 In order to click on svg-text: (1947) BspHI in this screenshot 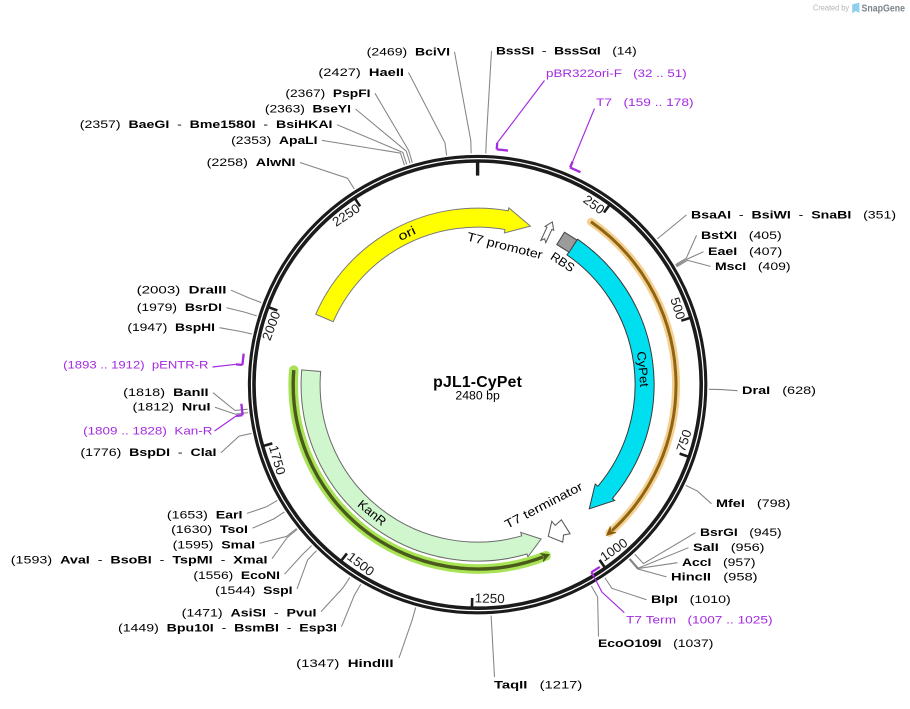, I will do `click(171, 328)`.